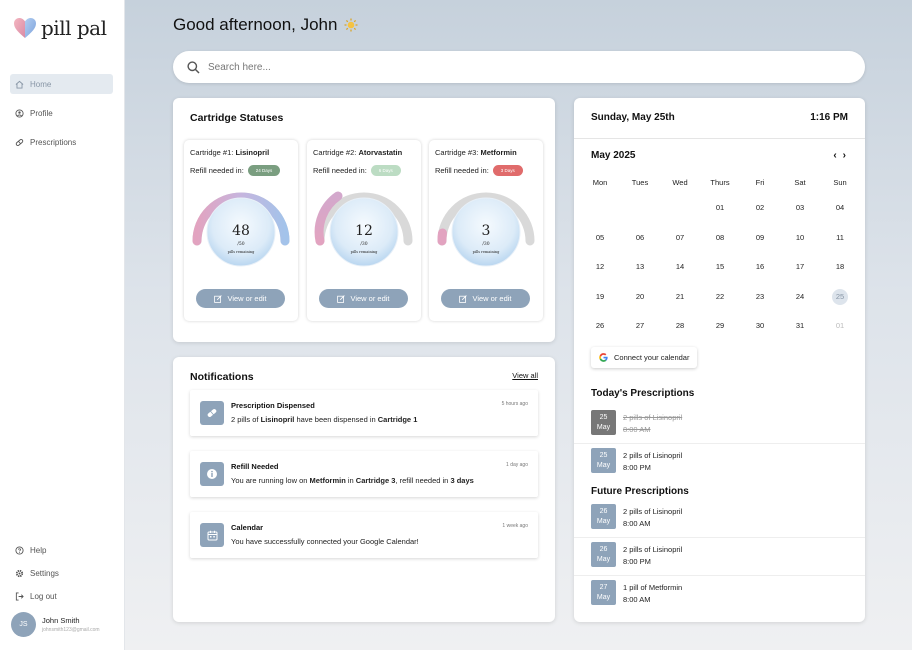 This screenshot has width=912, height=650. What do you see at coordinates (255, 466) in the screenshot?
I see `notification-title: Refill Needed` at bounding box center [255, 466].